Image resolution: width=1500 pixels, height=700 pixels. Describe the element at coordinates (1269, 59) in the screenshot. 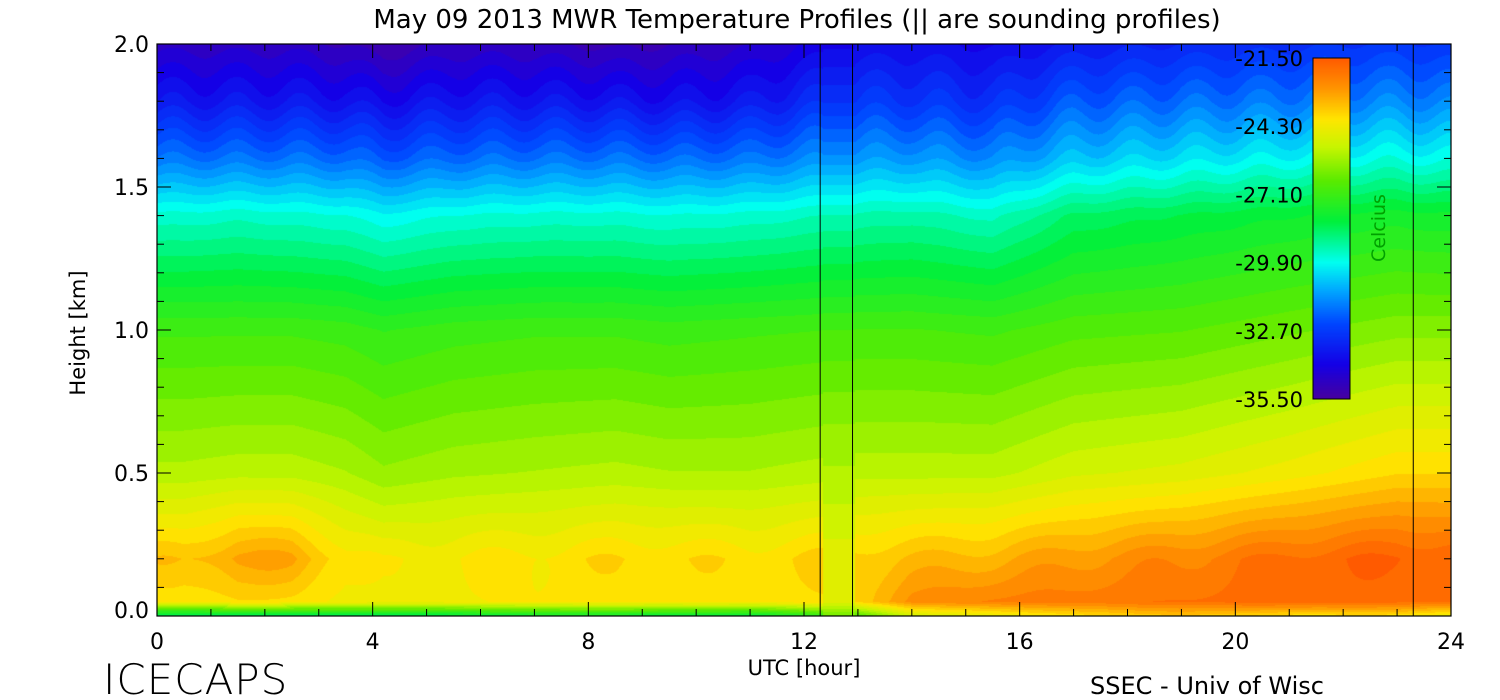

I see `colorbar-tick-label: -21.50` at that location.